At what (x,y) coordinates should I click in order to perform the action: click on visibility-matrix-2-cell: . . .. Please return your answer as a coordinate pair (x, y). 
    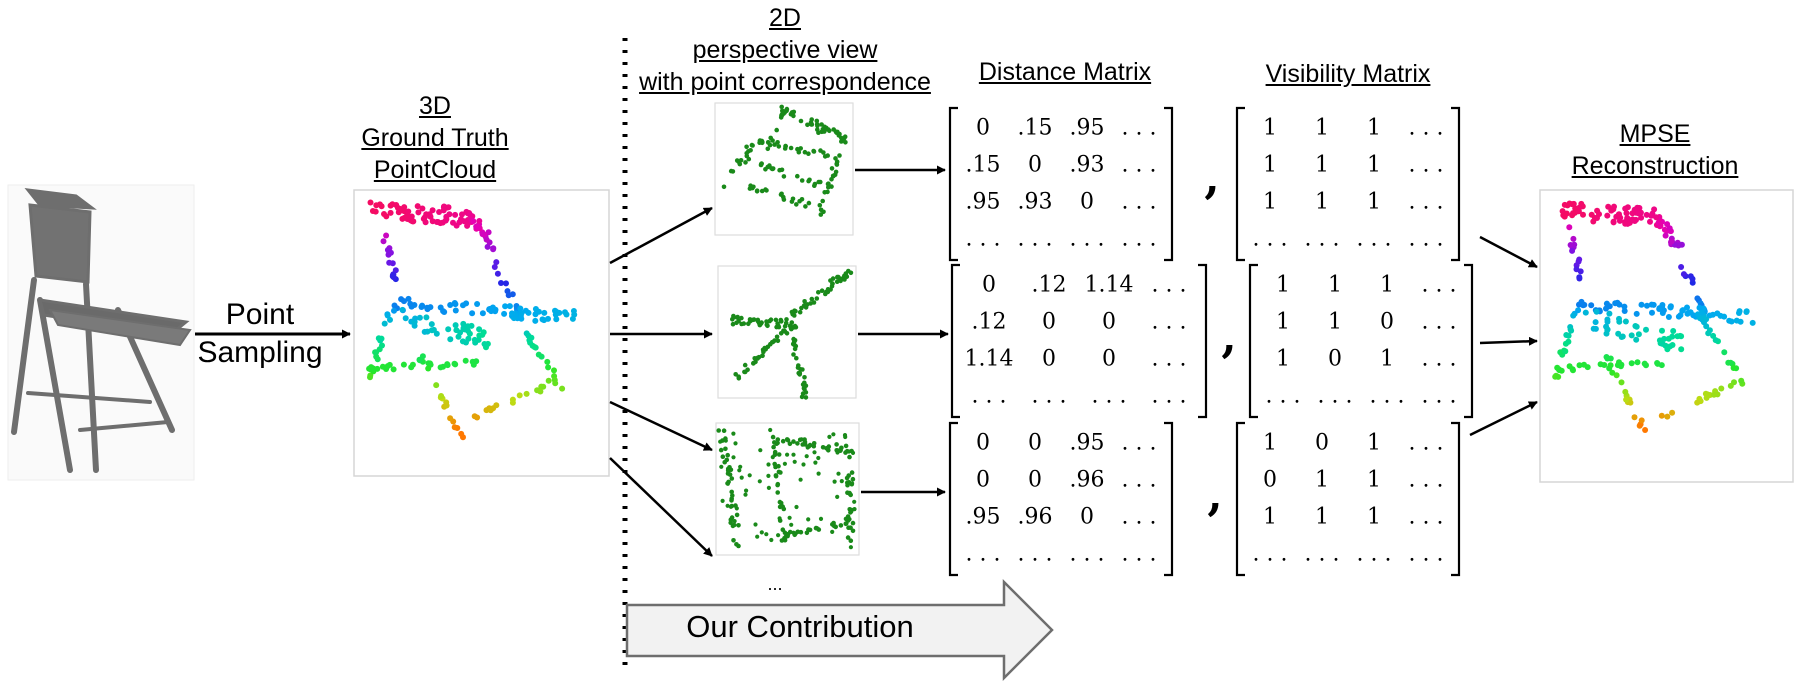
    Looking at the image, I should click on (1439, 396).